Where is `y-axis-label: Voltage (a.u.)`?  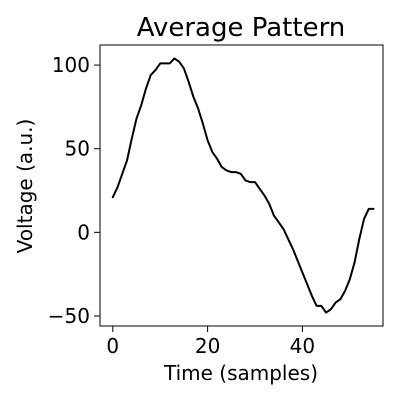 y-axis-label: Voltage (a.u.) is located at coordinates (25, 186).